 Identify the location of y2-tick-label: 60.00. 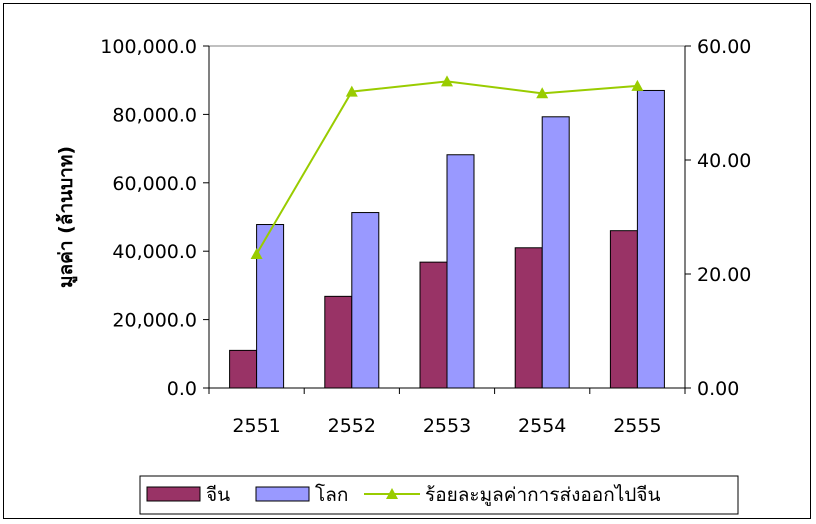
(724, 47).